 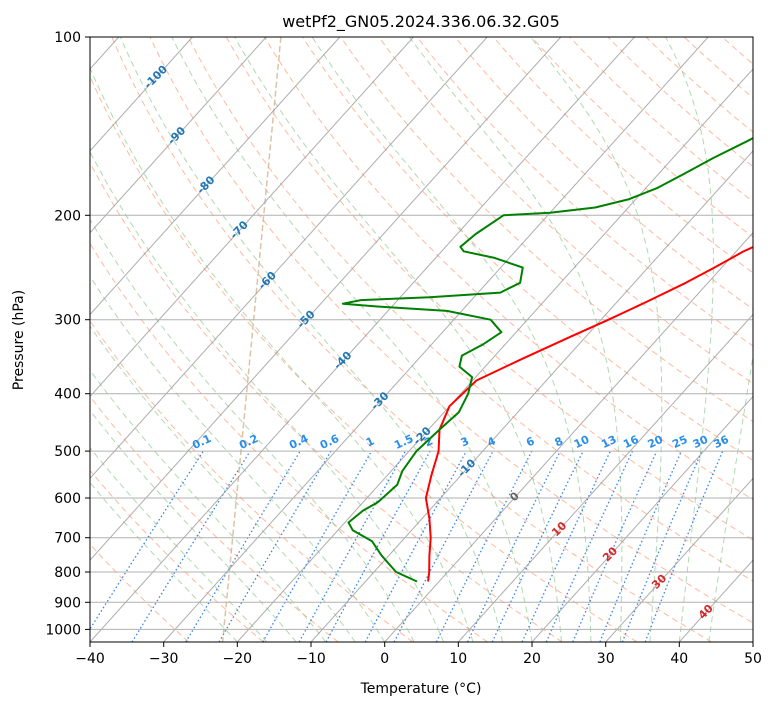 I want to click on isotherm--80, so click(x=215, y=176).